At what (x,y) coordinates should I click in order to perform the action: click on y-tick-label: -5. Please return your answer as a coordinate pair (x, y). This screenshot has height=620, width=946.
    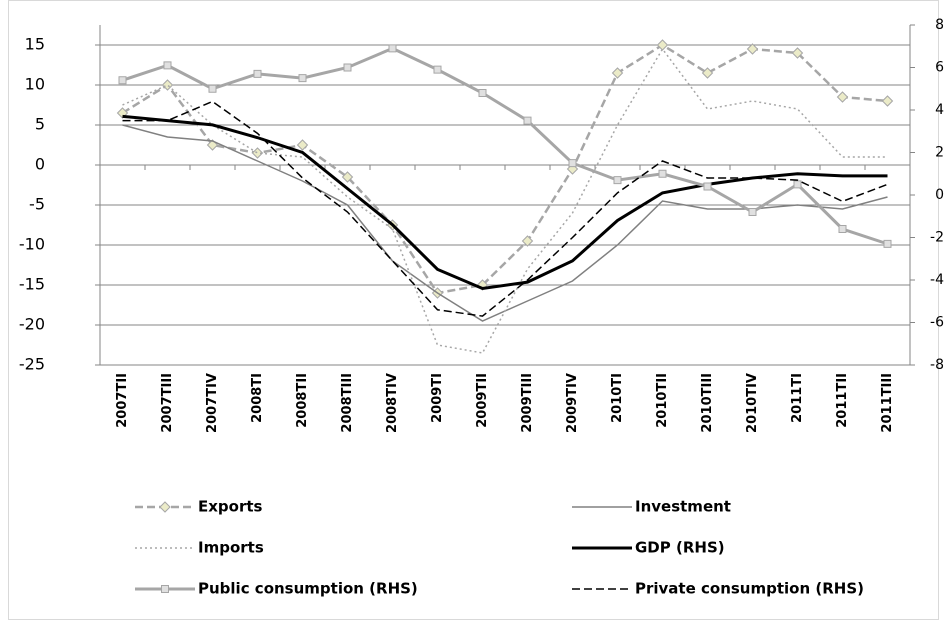
    Looking at the image, I should click on (37, 204).